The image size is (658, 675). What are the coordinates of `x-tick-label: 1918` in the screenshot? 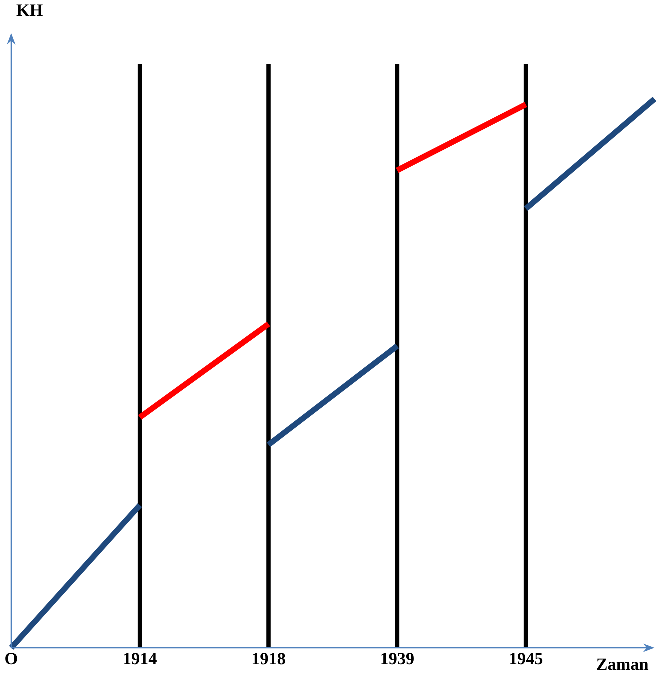 It's located at (269, 659).